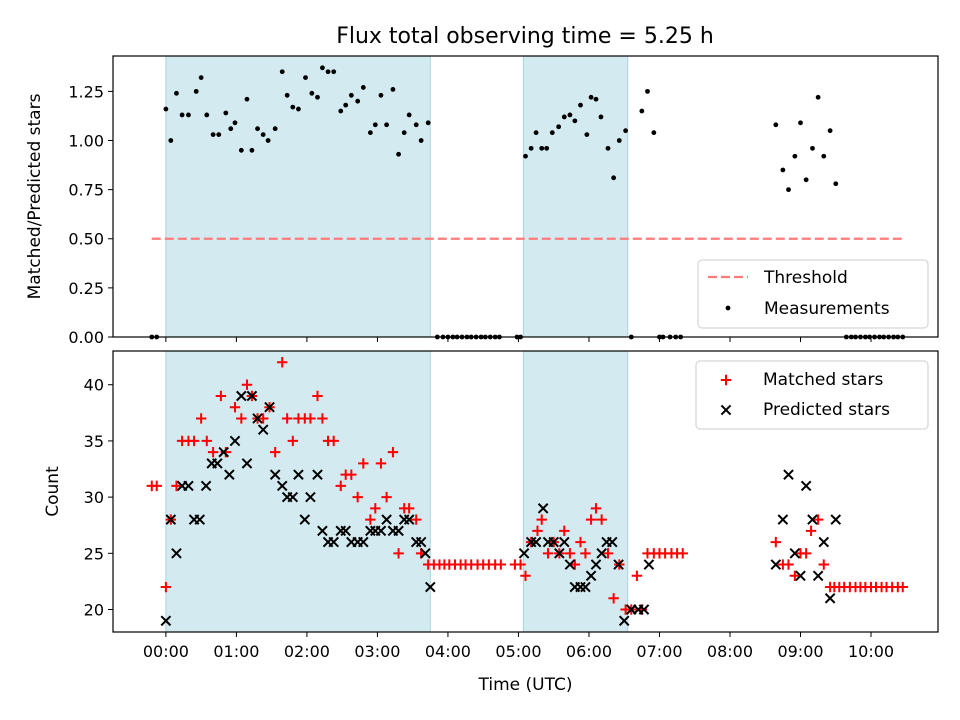 Image resolution: width=960 pixels, height=720 pixels. I want to click on x-tick-label: 05:00, so click(518, 651).